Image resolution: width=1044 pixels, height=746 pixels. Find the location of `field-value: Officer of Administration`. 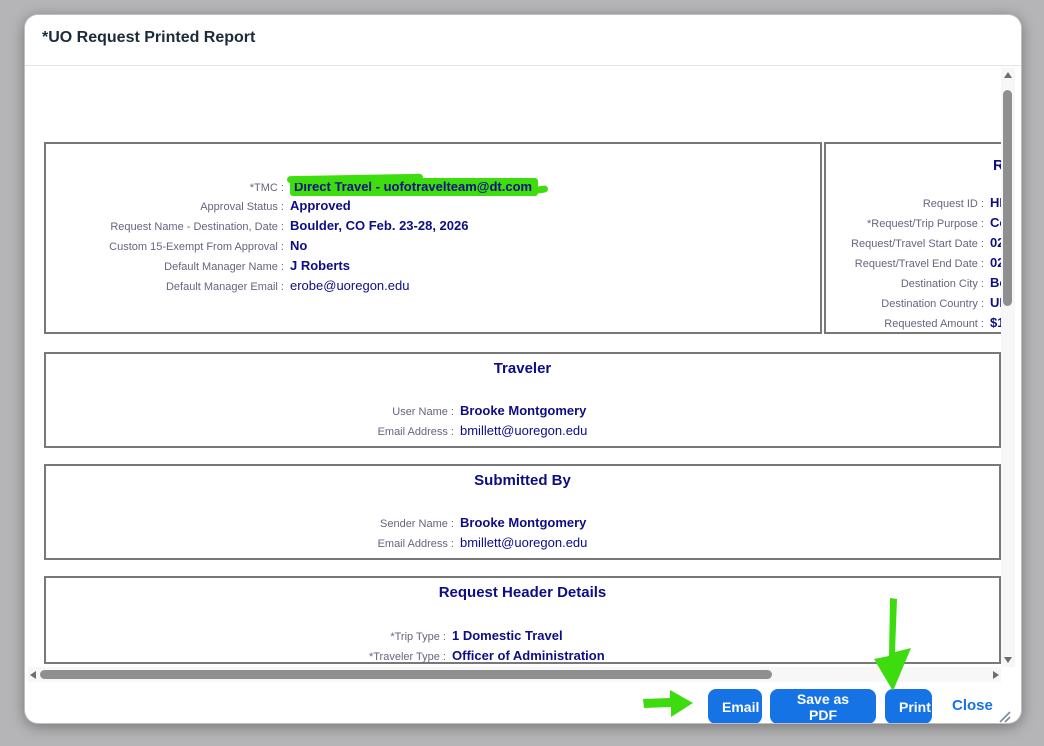

field-value: Officer of Administration is located at coordinates (528, 655).